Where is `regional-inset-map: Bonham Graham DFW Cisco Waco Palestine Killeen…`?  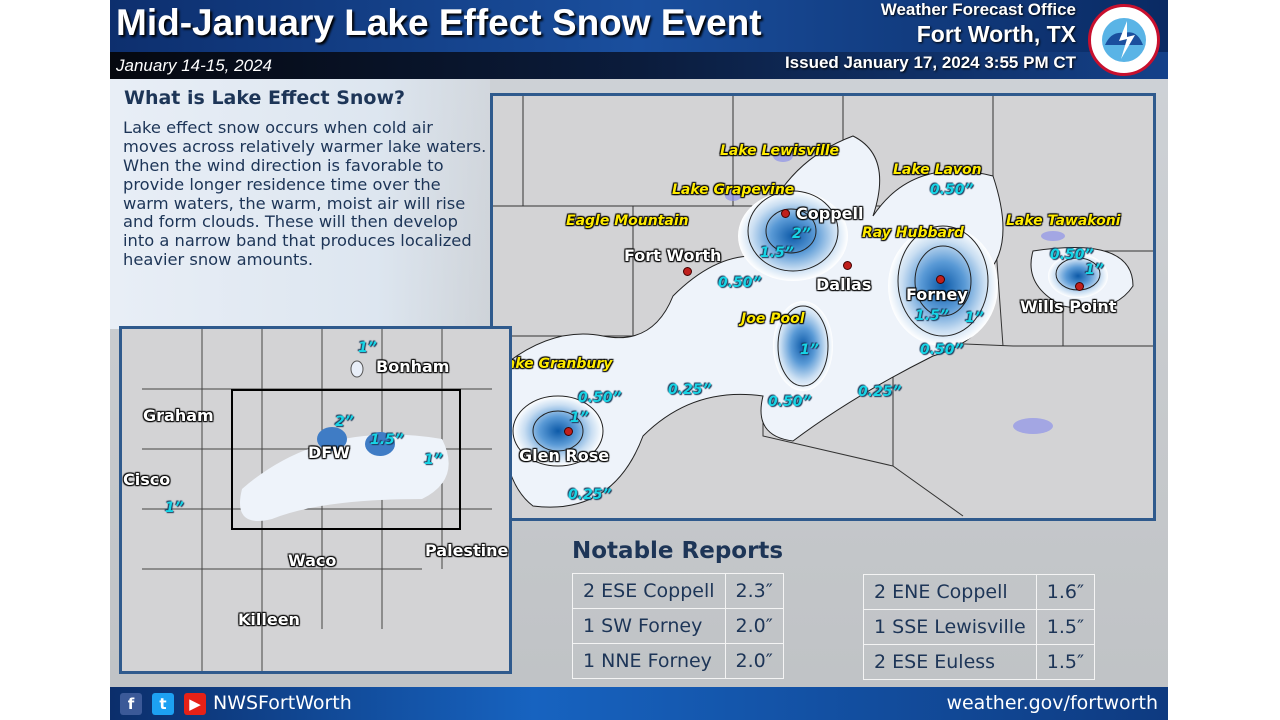 regional-inset-map: Bonham Graham DFW Cisco Waco Palestine Killeen… is located at coordinates (315, 500).